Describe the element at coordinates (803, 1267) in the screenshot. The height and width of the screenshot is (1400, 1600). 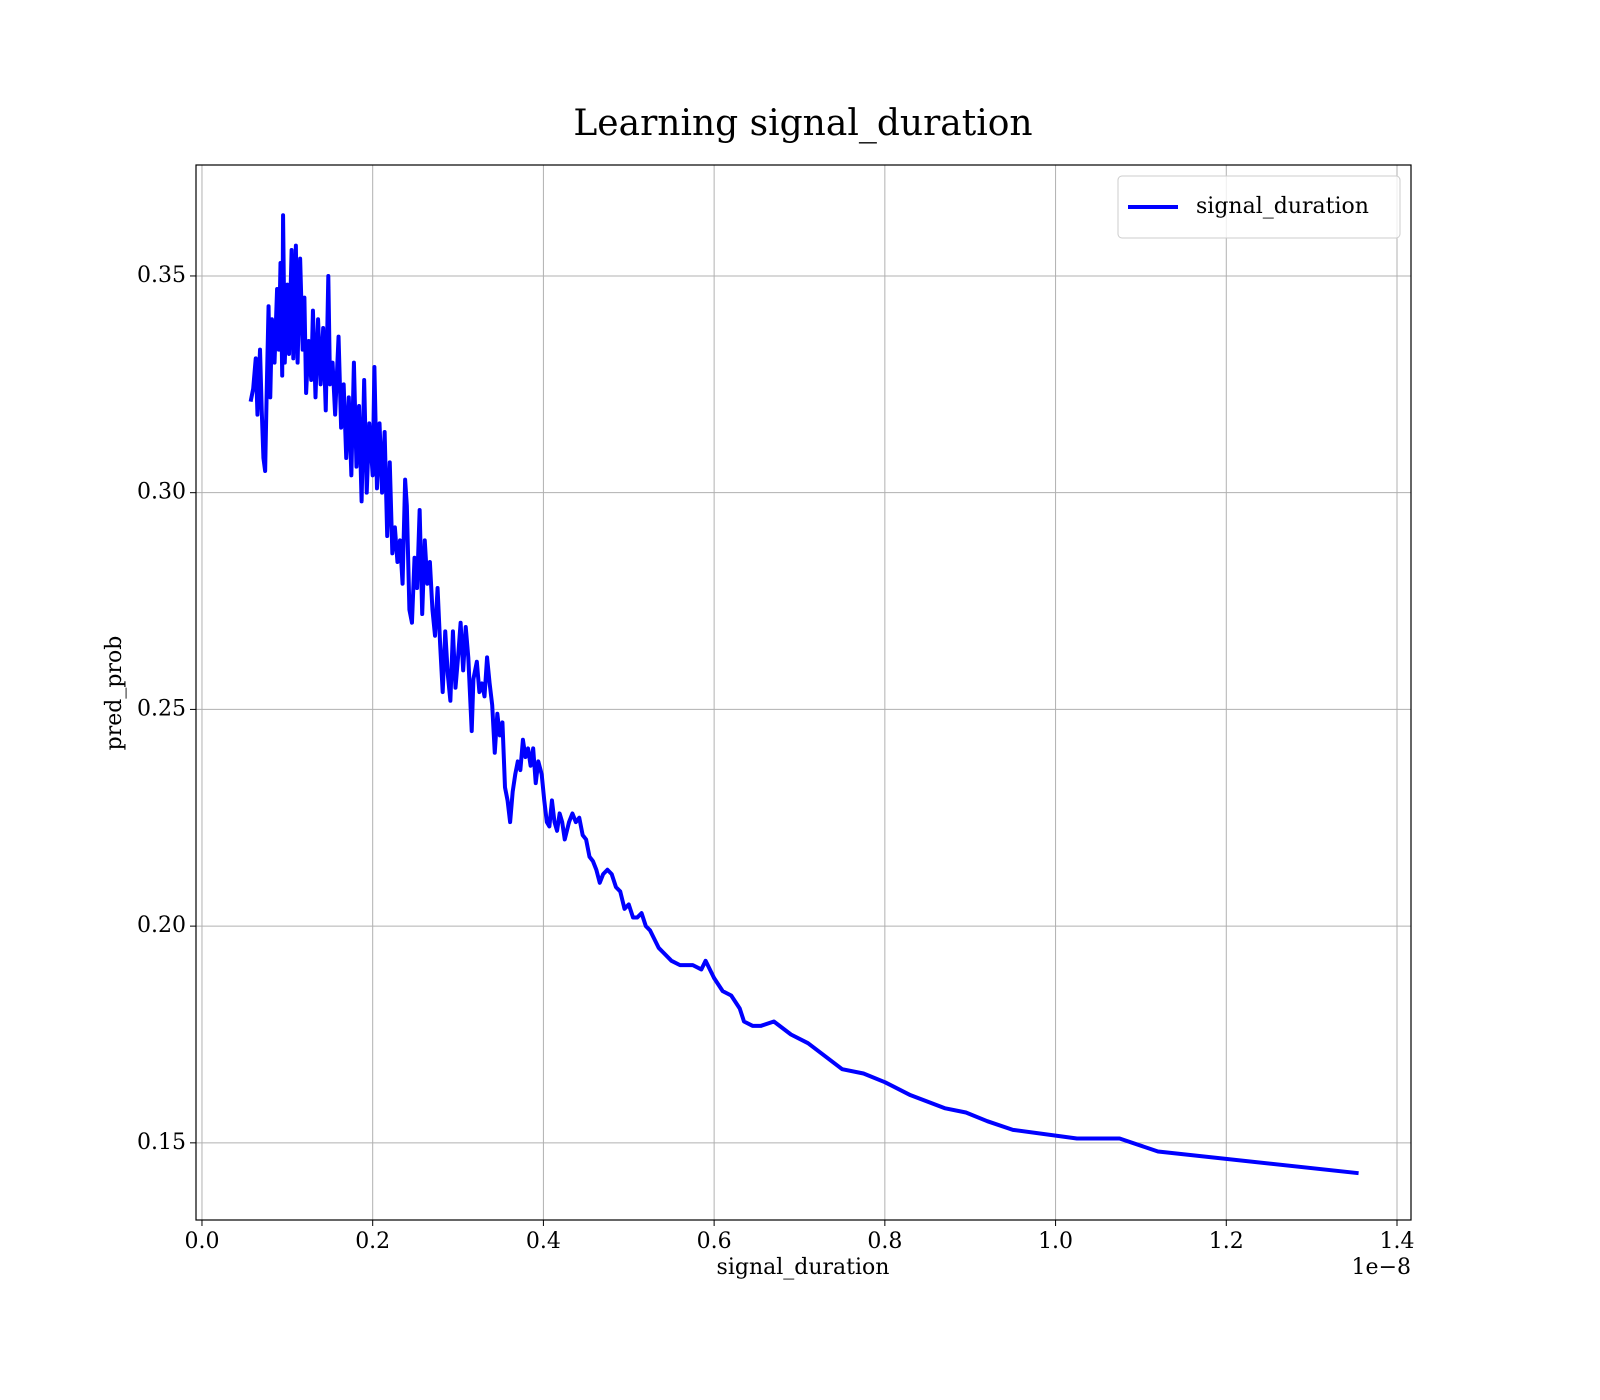
I see `x-axis-label: signal_duration` at that location.